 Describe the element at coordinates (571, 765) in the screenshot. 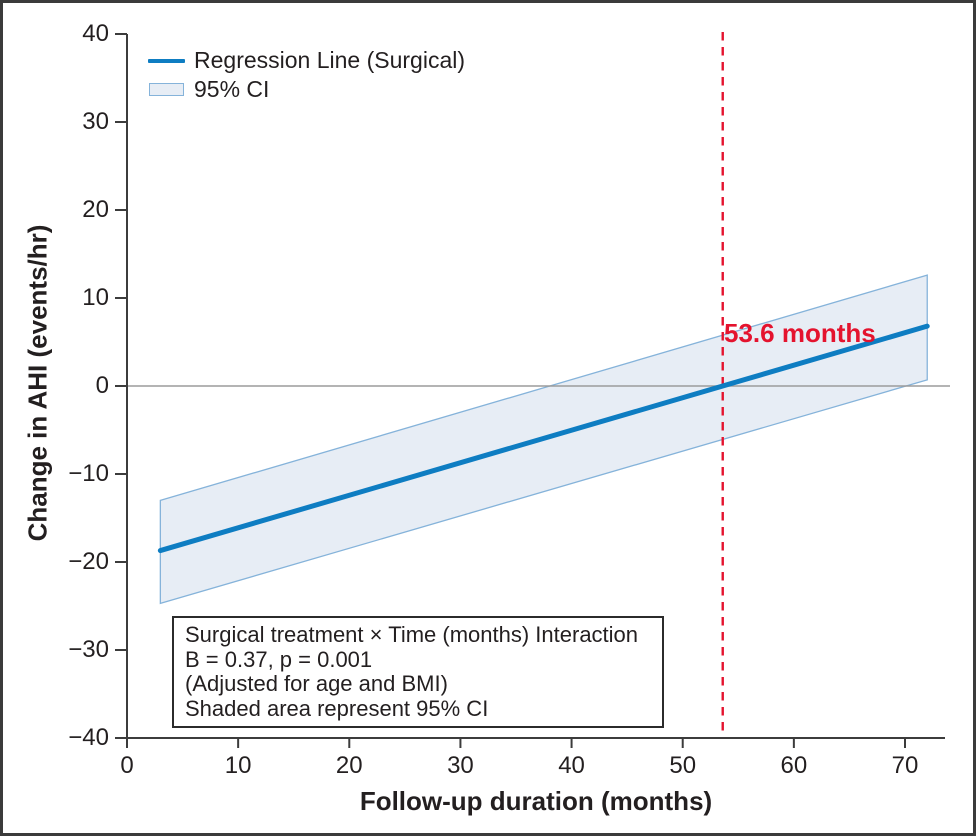

I see `x-tick-label: 40` at that location.